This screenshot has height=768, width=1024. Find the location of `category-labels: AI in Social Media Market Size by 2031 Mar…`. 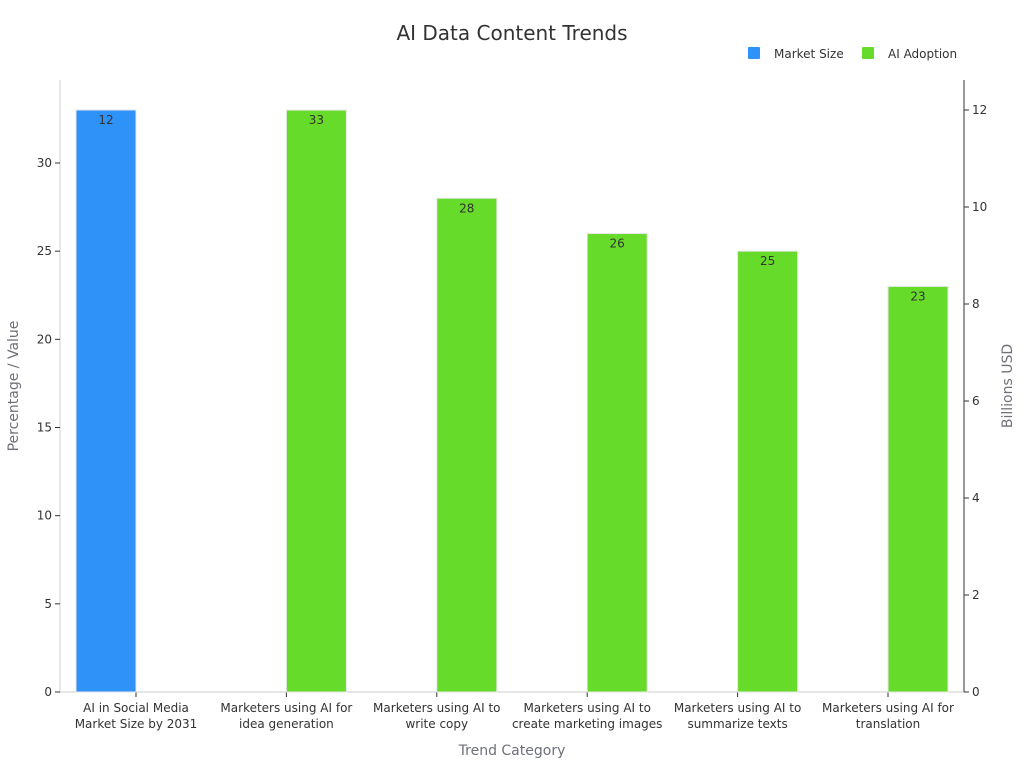

category-labels: AI in Social Media Market Size by 2031 Mar… is located at coordinates (514, 716).